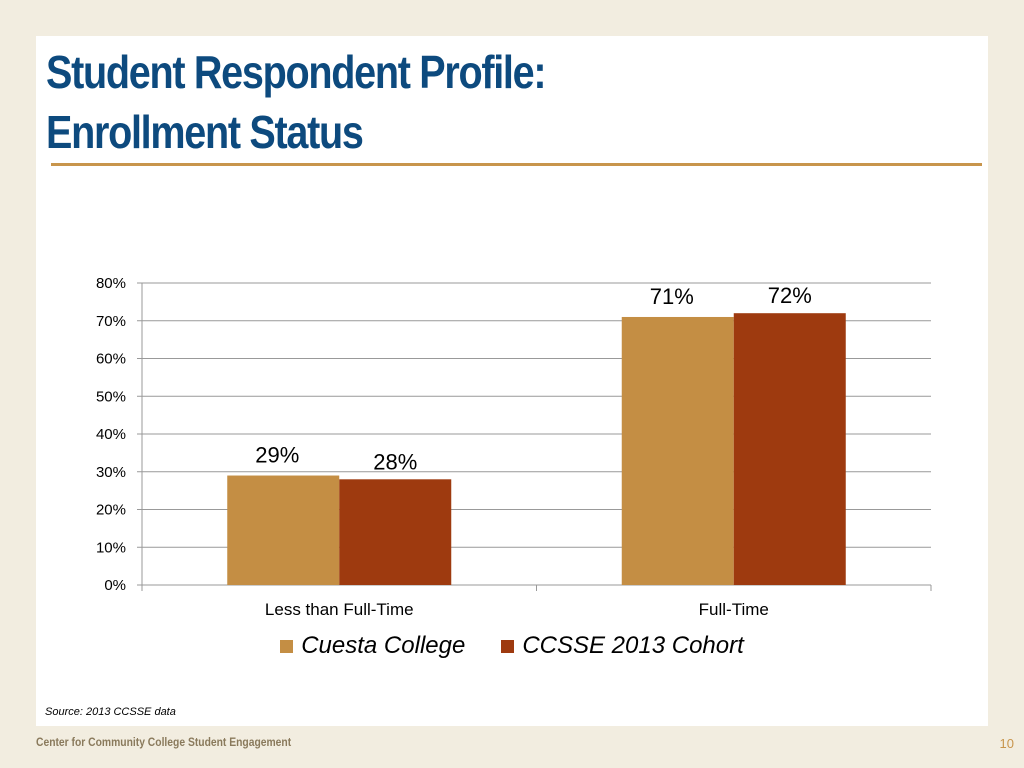  I want to click on page-number: 10, so click(1007, 743).